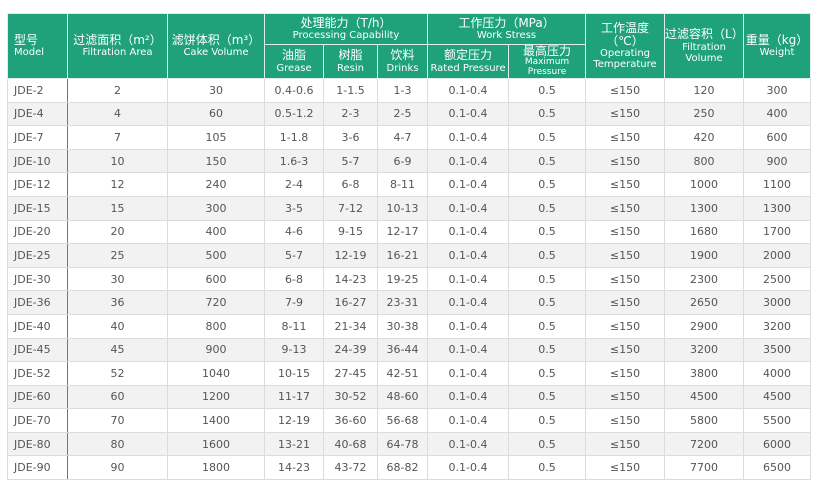  I want to click on header-work-stress: 工作压力（MPa） Work Stress, so click(507, 29).